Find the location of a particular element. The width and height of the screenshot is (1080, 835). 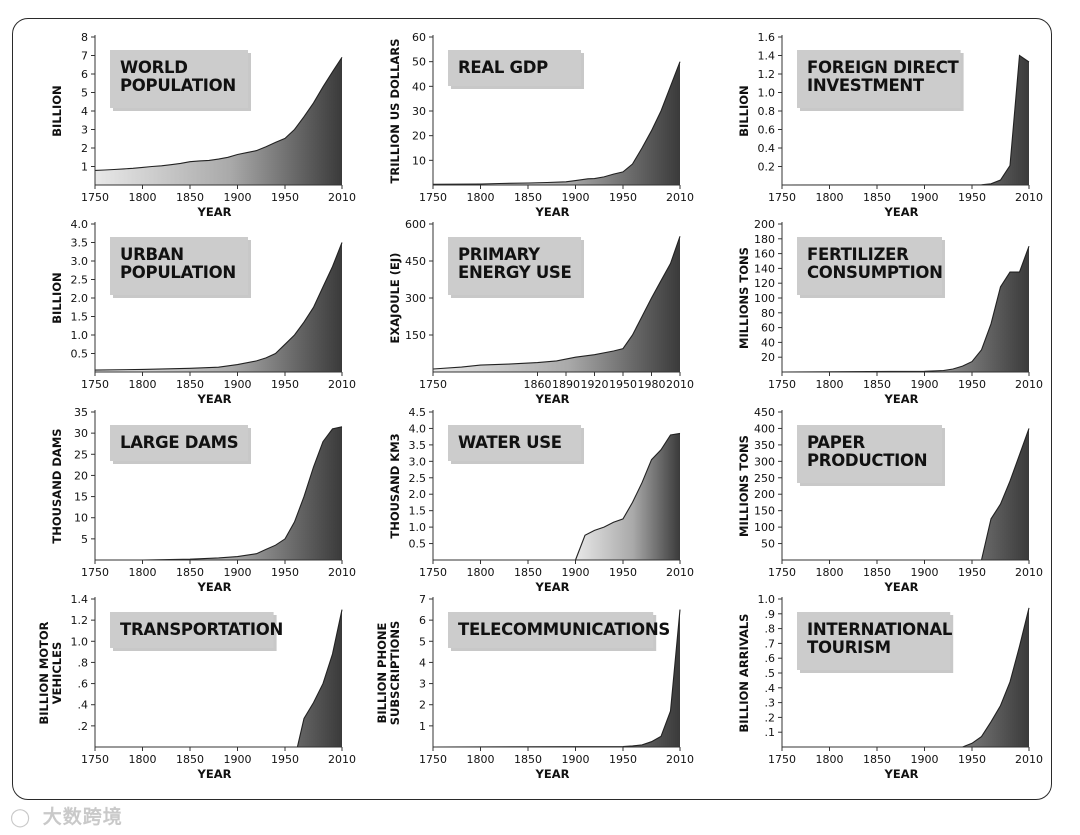

chart-title-line: REAL GDP is located at coordinates (503, 67).